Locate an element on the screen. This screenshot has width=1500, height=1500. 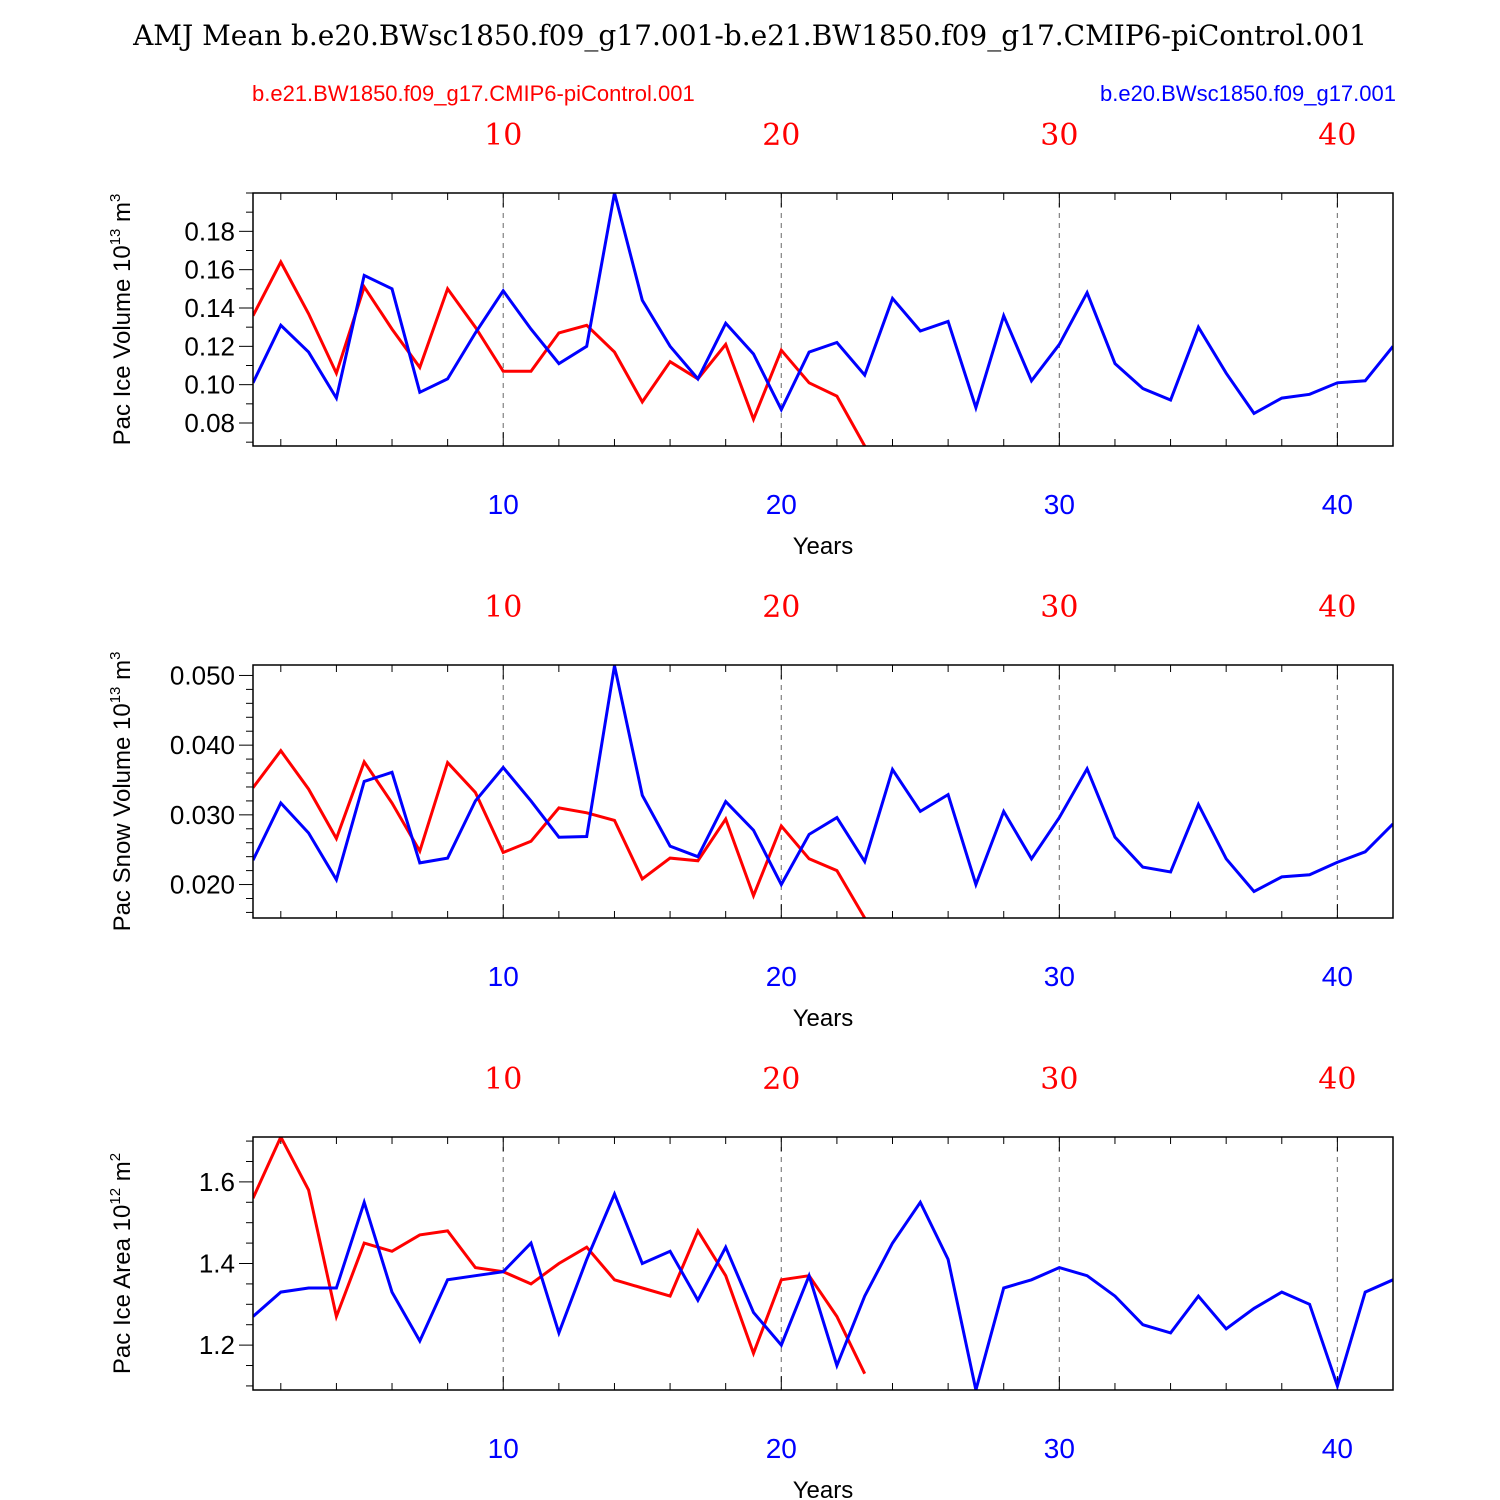
legend-blue-case: b.e20.BWsc1850.f09_g17.001 is located at coordinates (1248, 93).